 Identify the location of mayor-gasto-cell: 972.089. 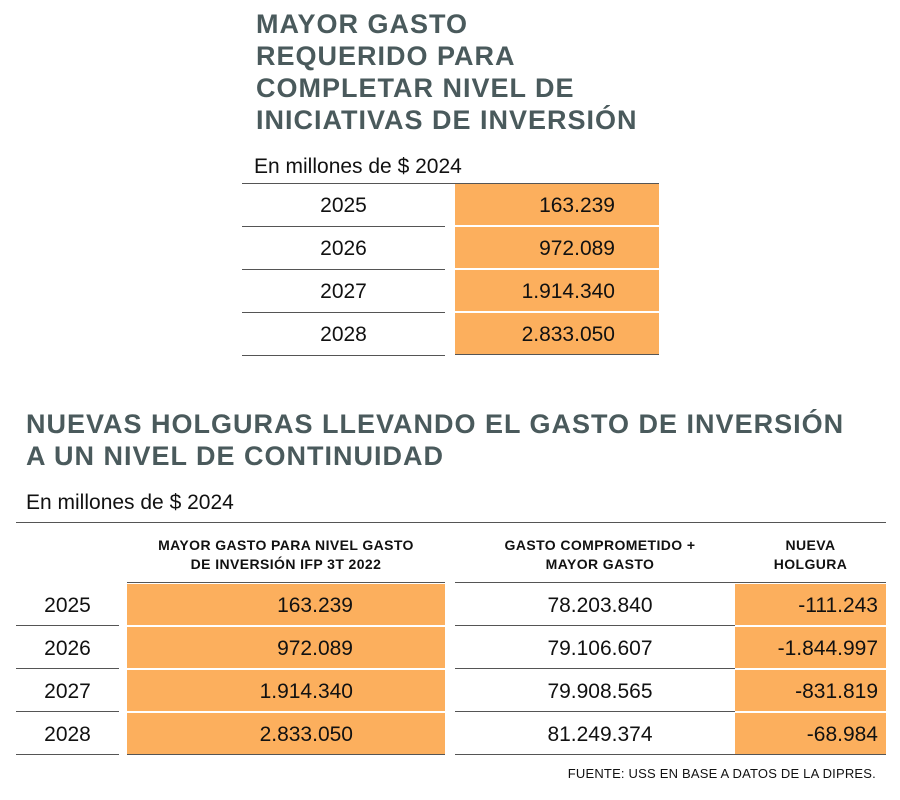
(286, 648).